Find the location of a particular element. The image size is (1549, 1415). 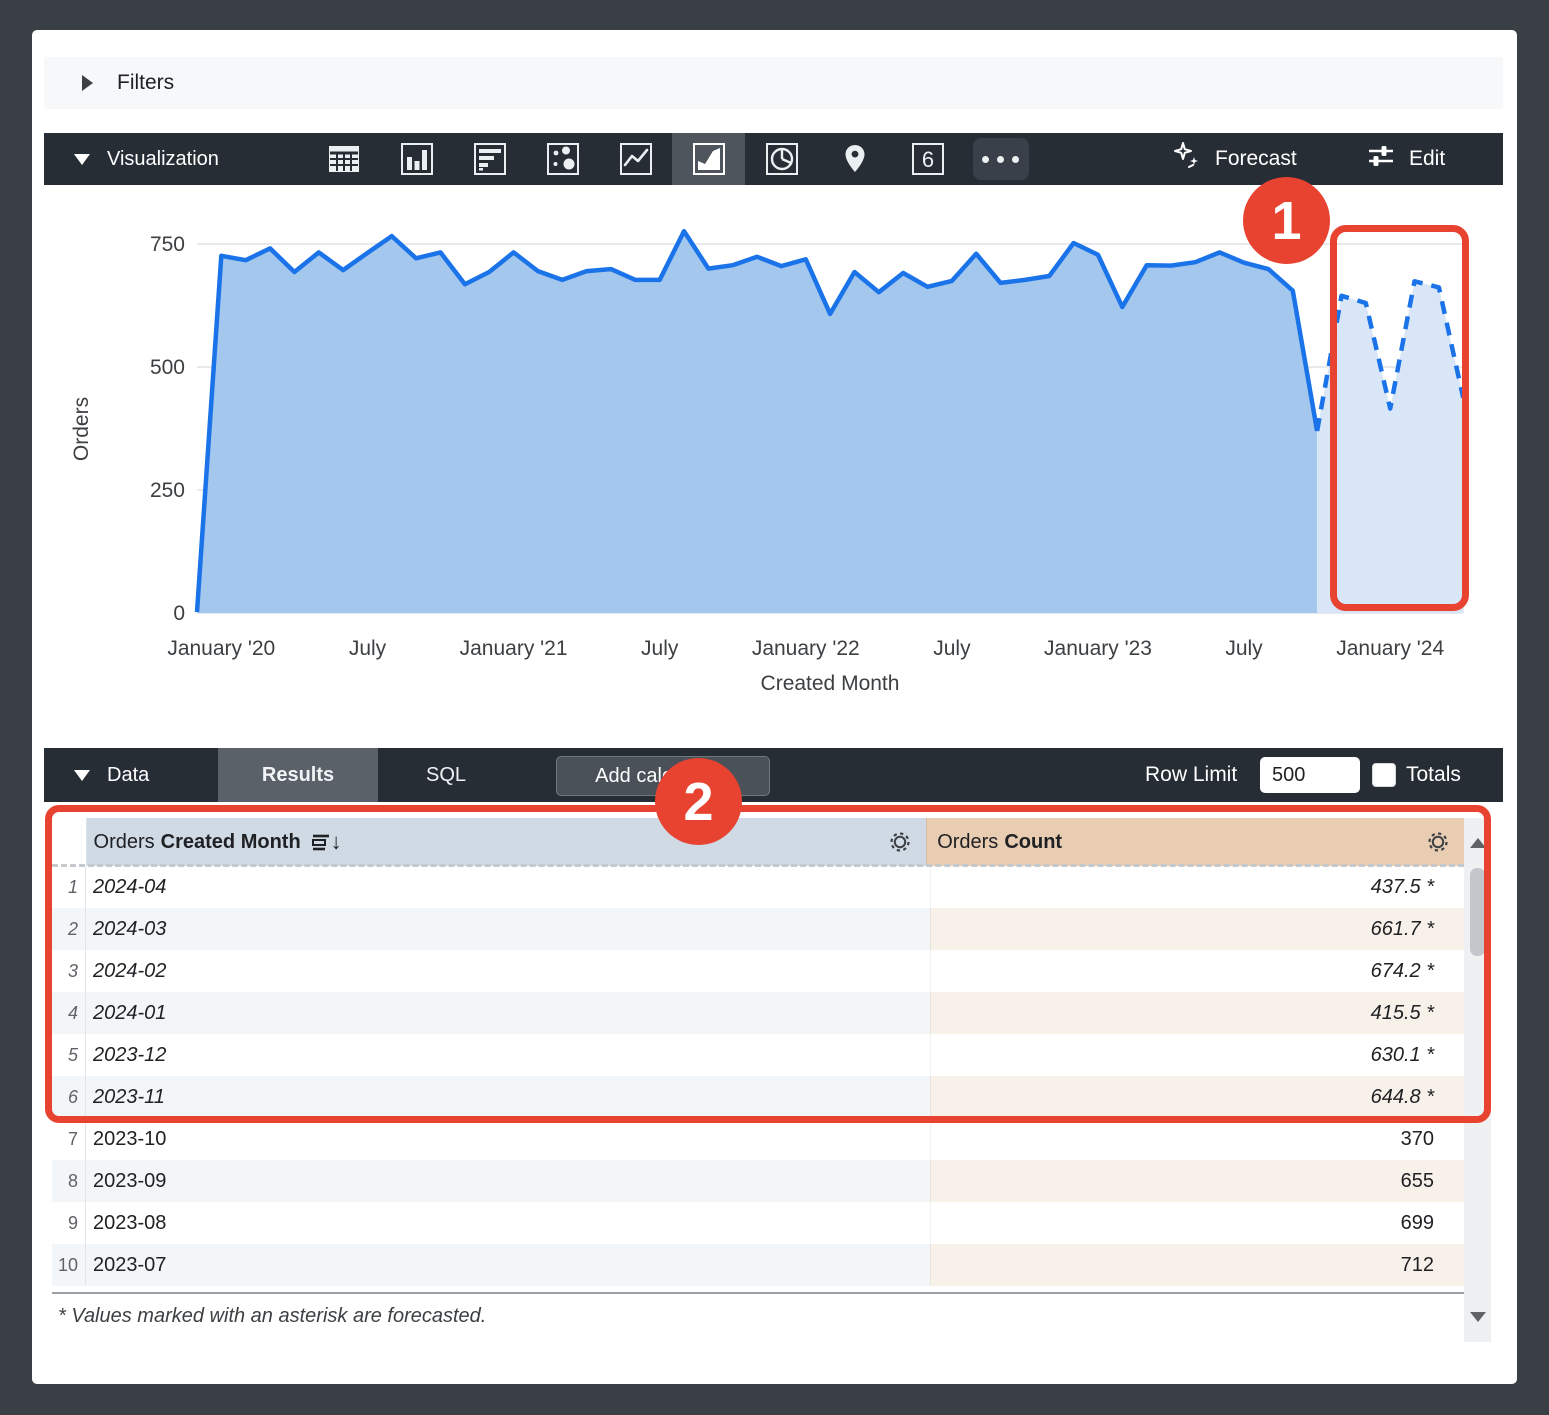

table-row: 8 2023-09 655 is located at coordinates (758, 1181).